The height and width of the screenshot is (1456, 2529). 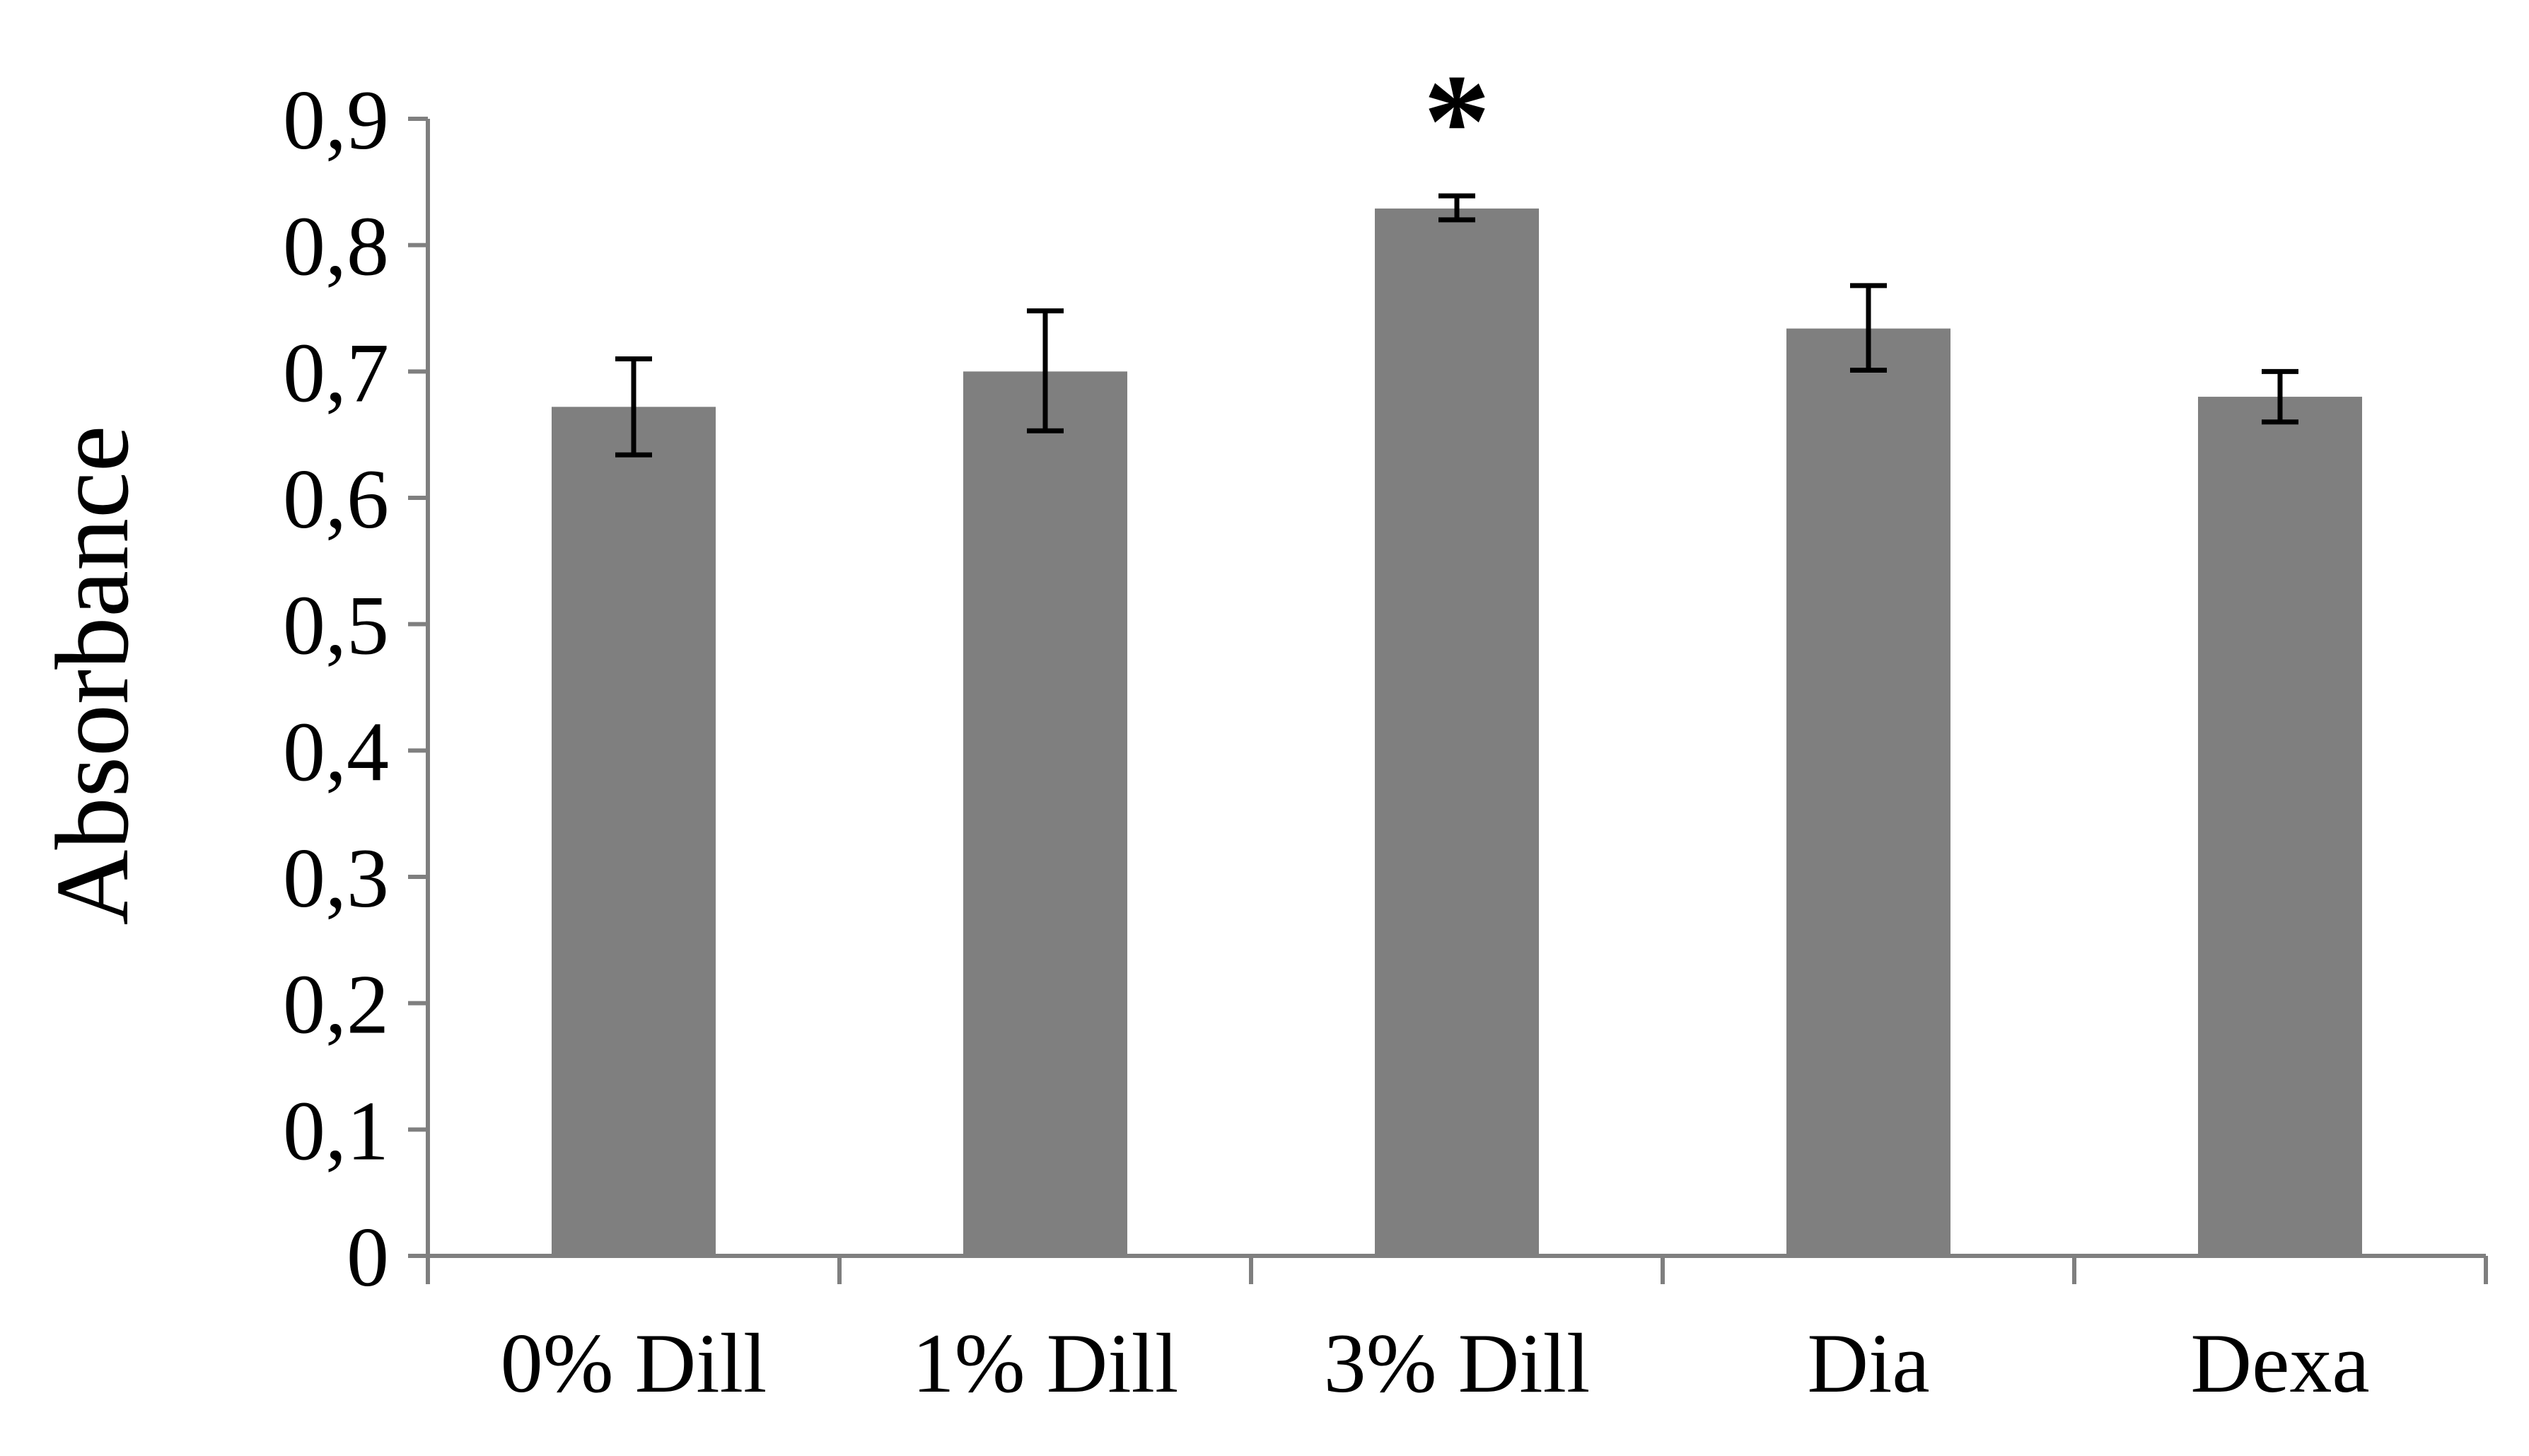 What do you see at coordinates (368, 1257) in the screenshot?
I see `y-tick-label-0: 0` at bounding box center [368, 1257].